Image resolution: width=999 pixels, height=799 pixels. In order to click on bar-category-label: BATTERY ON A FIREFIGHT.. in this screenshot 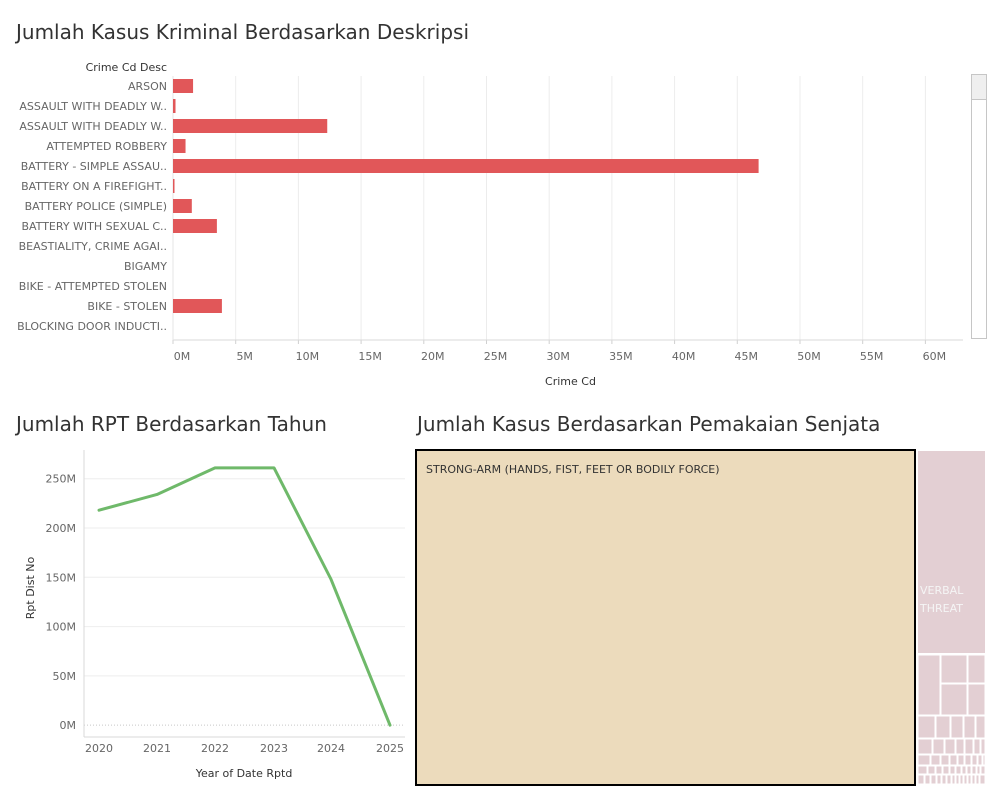, I will do `click(94, 186)`.